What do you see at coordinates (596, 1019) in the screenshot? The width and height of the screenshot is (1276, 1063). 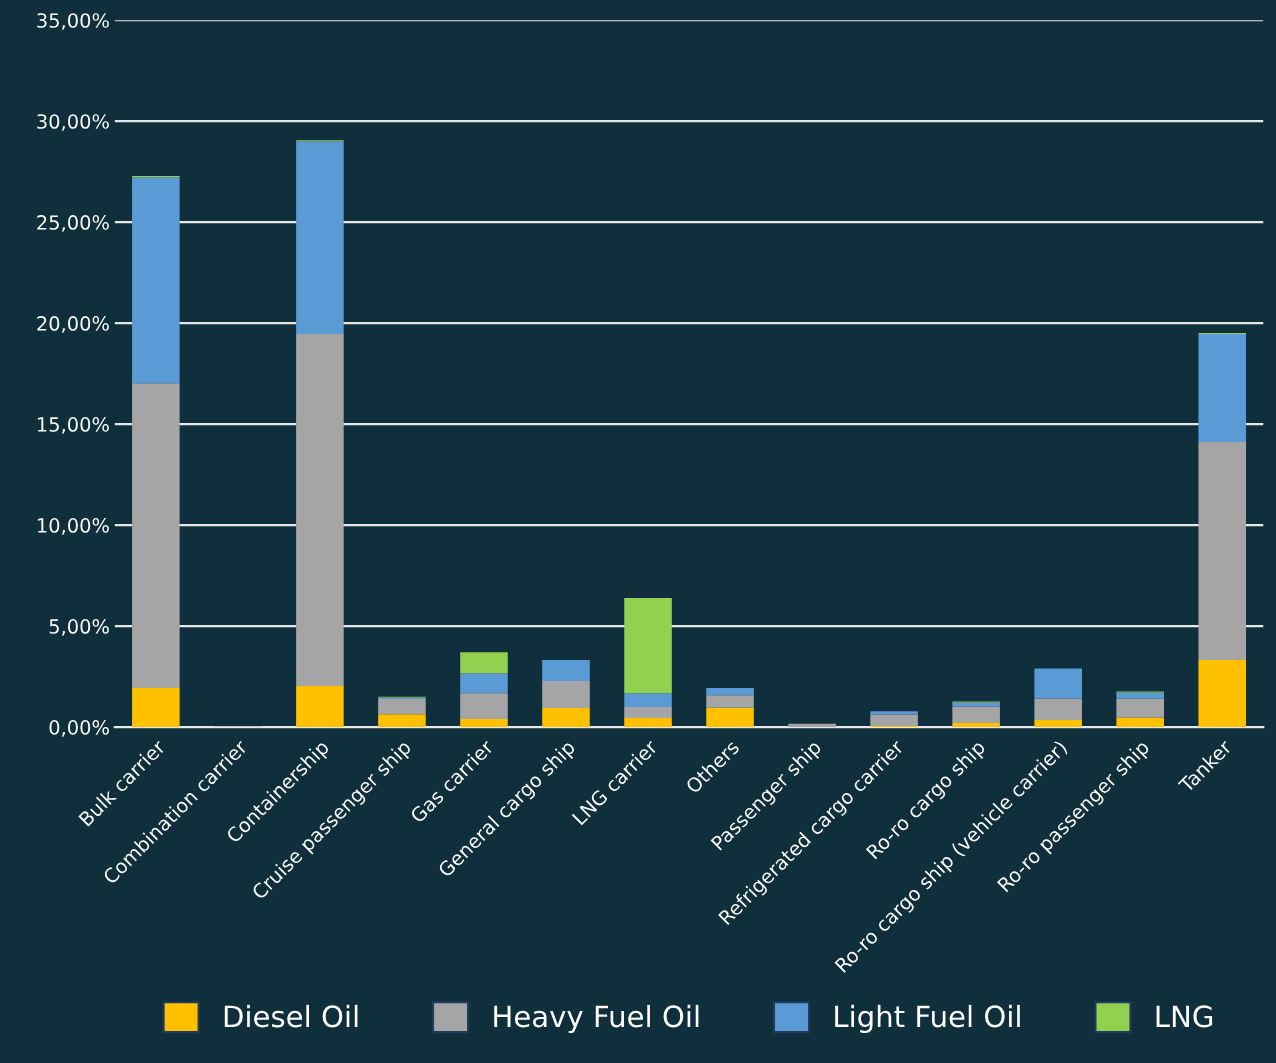 I see `legend-label: Heavy Fuel Oil` at bounding box center [596, 1019].